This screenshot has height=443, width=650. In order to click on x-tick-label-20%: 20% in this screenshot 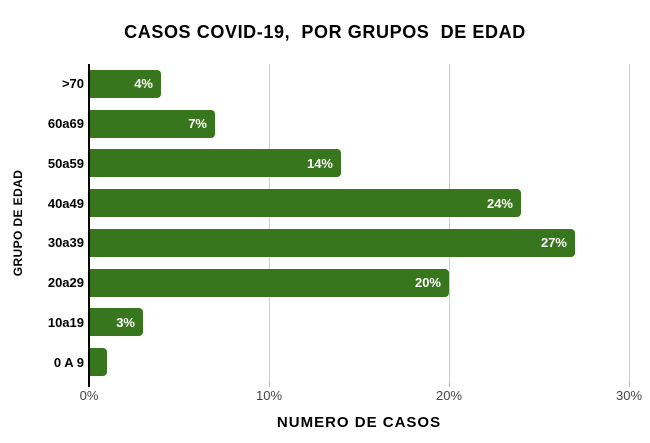, I will do `click(449, 395)`.